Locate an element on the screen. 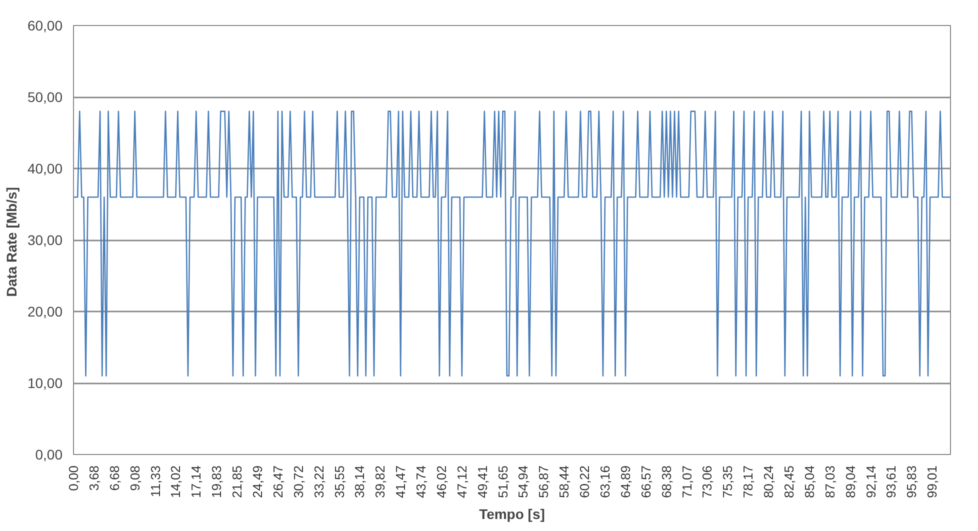 This screenshot has height=531, width=978. y-axis-title: Data Rate [Mb/s] is located at coordinates (11, 242).